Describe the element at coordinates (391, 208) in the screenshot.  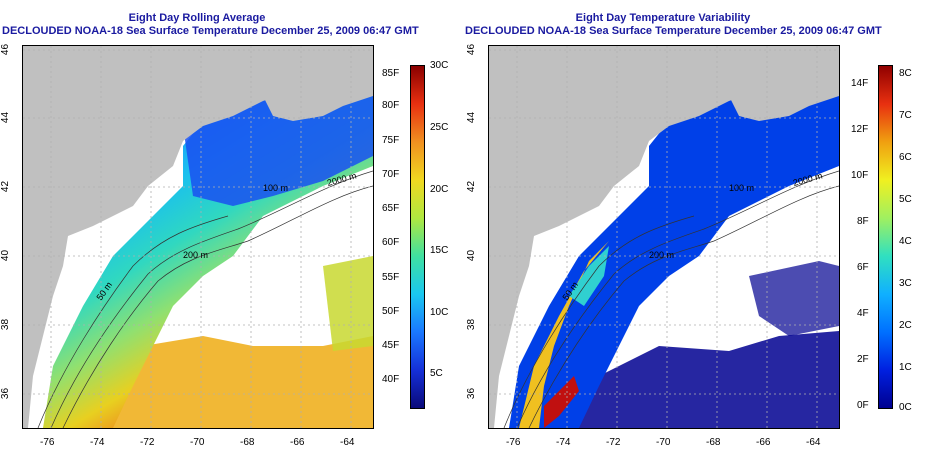
I see `colorbar-f-label: 65F` at that location.